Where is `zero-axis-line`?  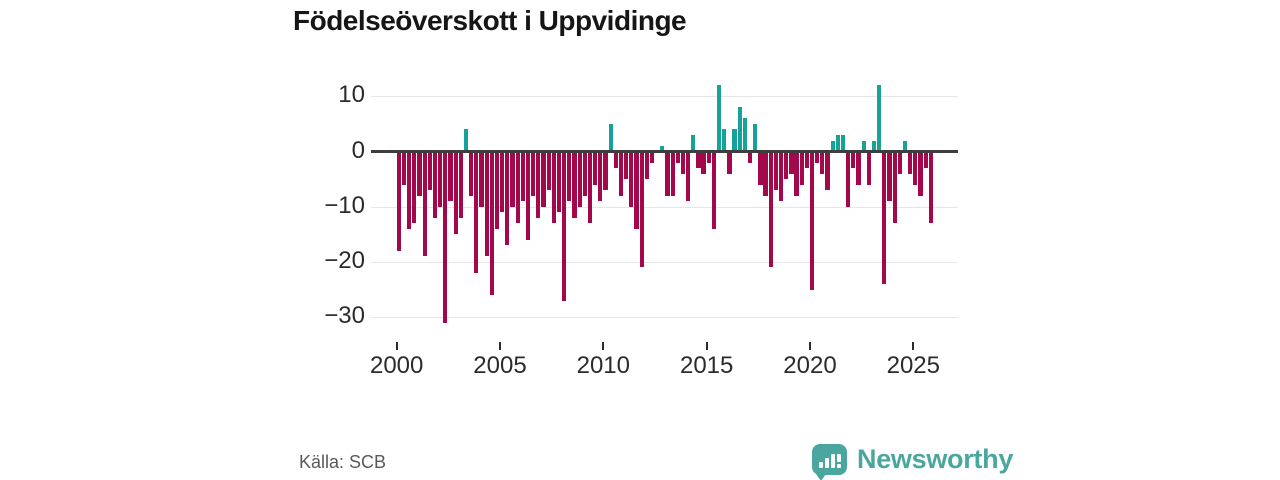 zero-axis-line is located at coordinates (664, 151).